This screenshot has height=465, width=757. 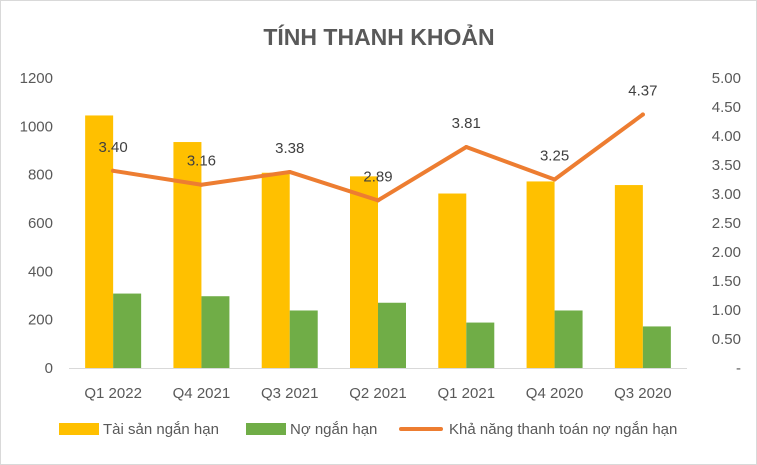 I want to click on right-axis-tick-label: 4.00, so click(x=726, y=136).